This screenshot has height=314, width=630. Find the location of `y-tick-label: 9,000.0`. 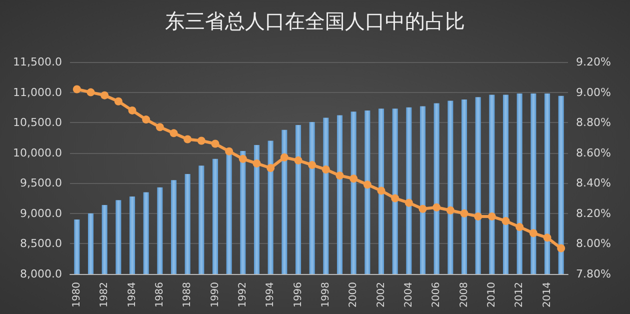

y-tick-label: 9,000.0 is located at coordinates (41, 213).